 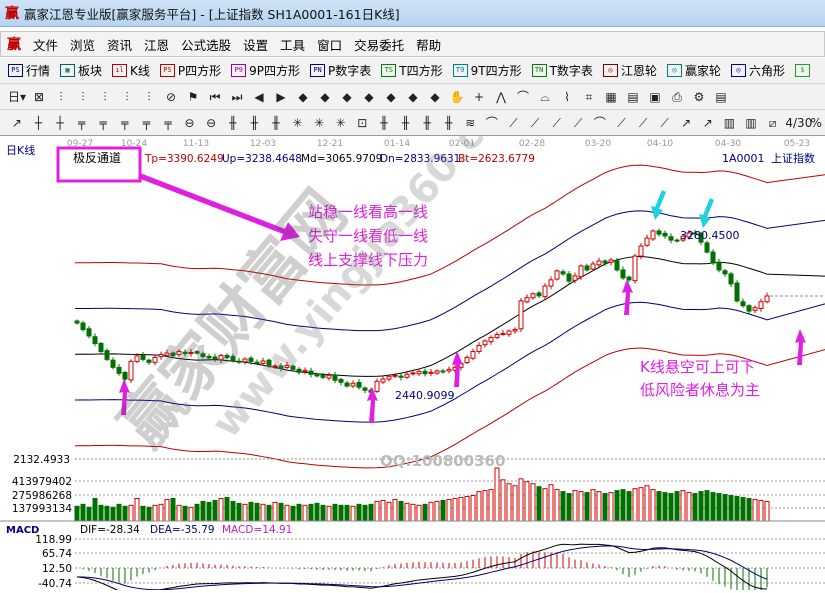 I want to click on toolbar-tool-icon: +, so click(x=479, y=96).